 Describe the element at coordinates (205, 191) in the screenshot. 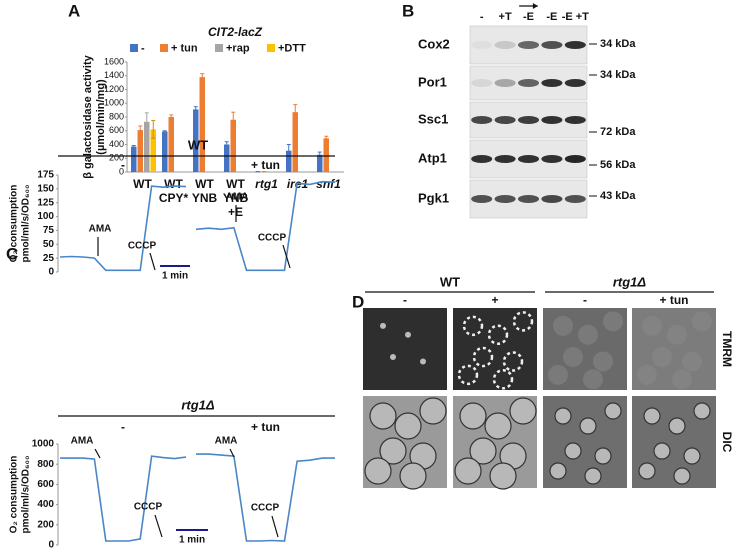

I see `x-tick-label: WT YNB` at that location.